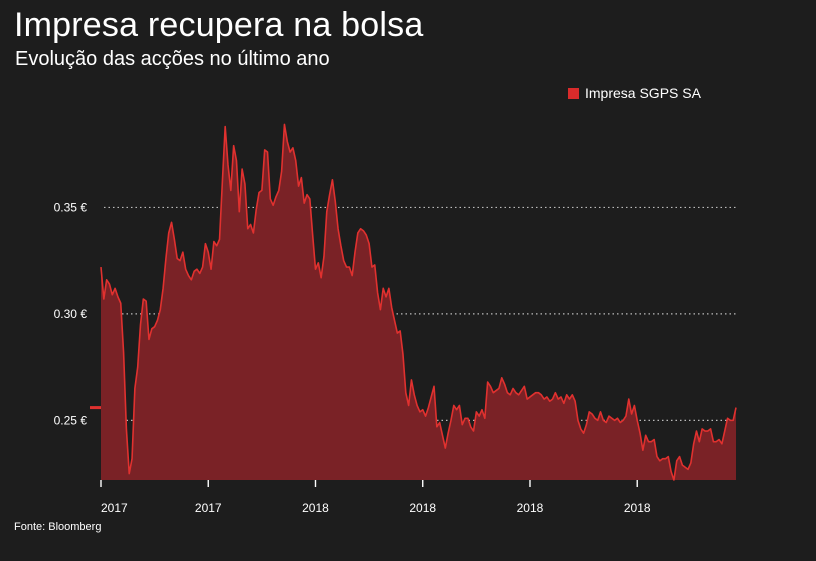 The image size is (816, 561). I want to click on legend: Impresa SGPS SA, so click(634, 93).